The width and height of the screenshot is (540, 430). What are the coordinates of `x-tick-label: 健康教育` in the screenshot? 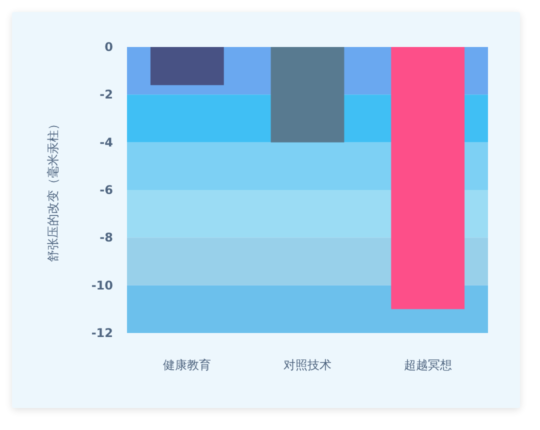 It's located at (187, 365).